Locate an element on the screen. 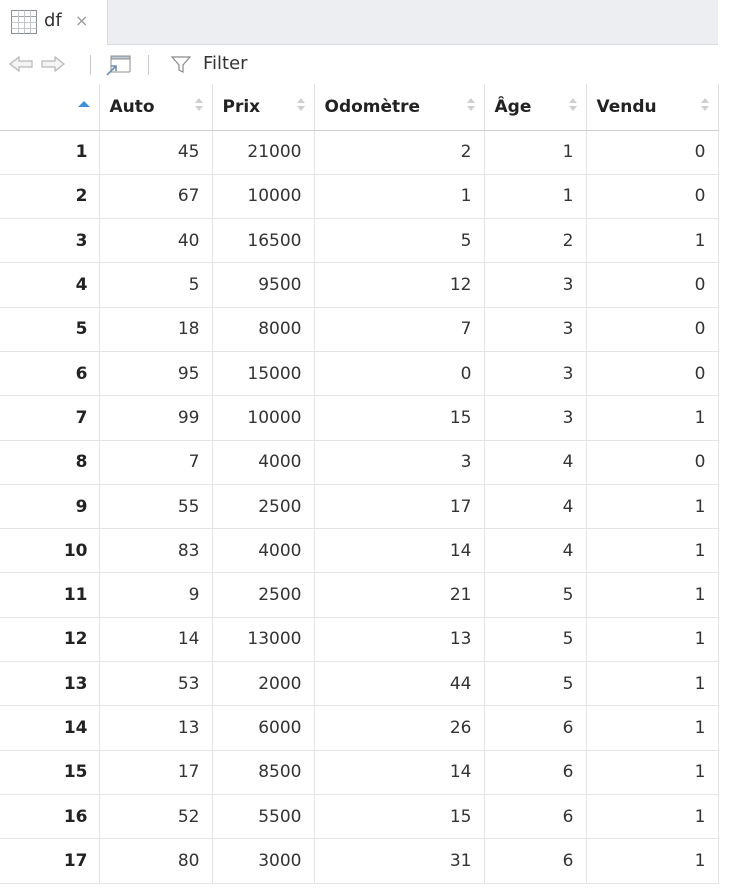 The height and width of the screenshot is (894, 732). table-row: 1 45 21000 2 1 0 is located at coordinates (359, 152).